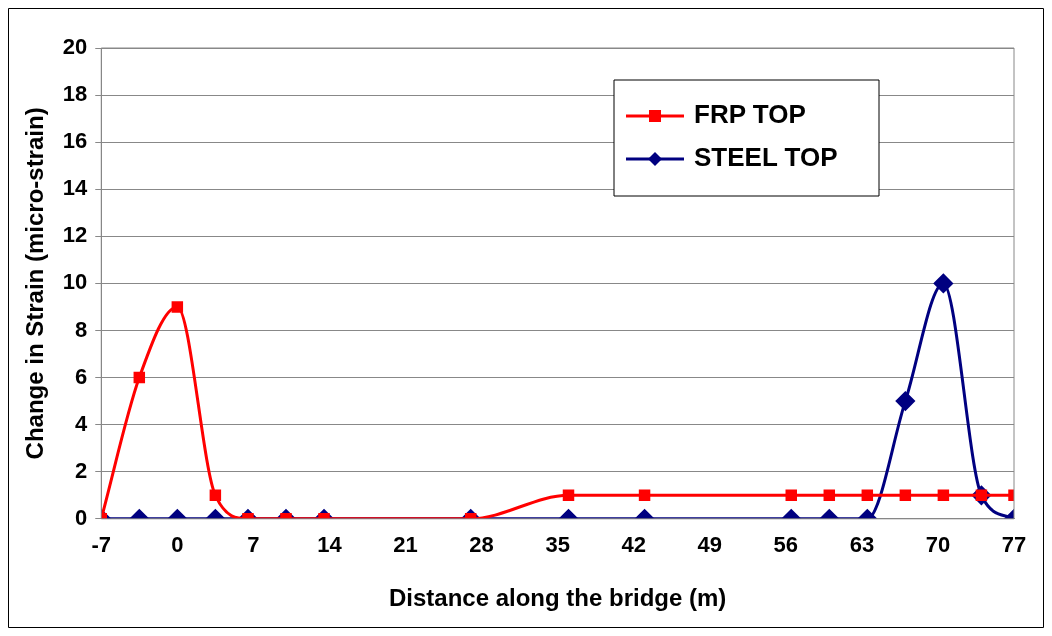 This screenshot has width=1052, height=636. What do you see at coordinates (557, 545) in the screenshot?
I see `x-tick-label: 35` at bounding box center [557, 545].